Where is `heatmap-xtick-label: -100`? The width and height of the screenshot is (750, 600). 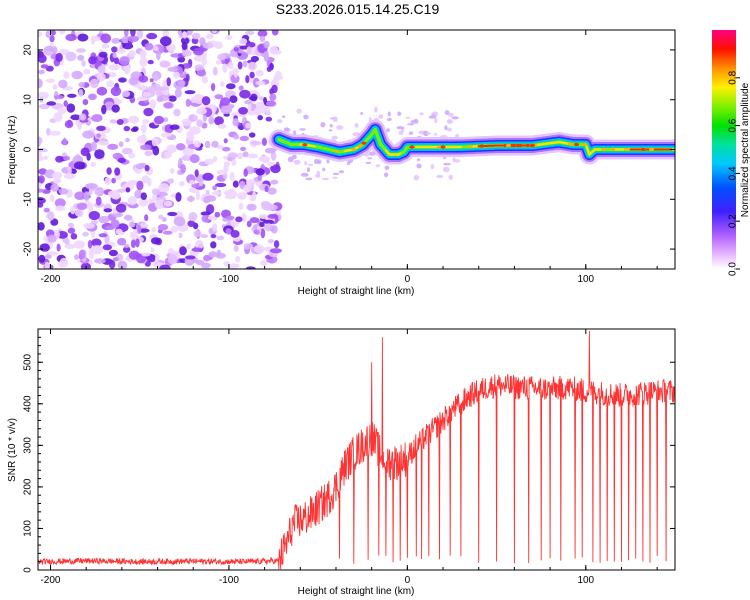 heatmap-xtick-label: -100 is located at coordinates (229, 279).